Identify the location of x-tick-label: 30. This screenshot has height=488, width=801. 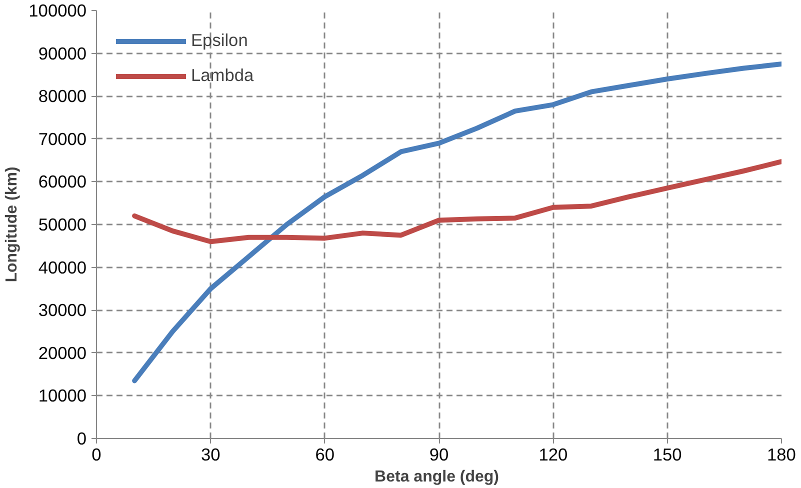
(210, 454).